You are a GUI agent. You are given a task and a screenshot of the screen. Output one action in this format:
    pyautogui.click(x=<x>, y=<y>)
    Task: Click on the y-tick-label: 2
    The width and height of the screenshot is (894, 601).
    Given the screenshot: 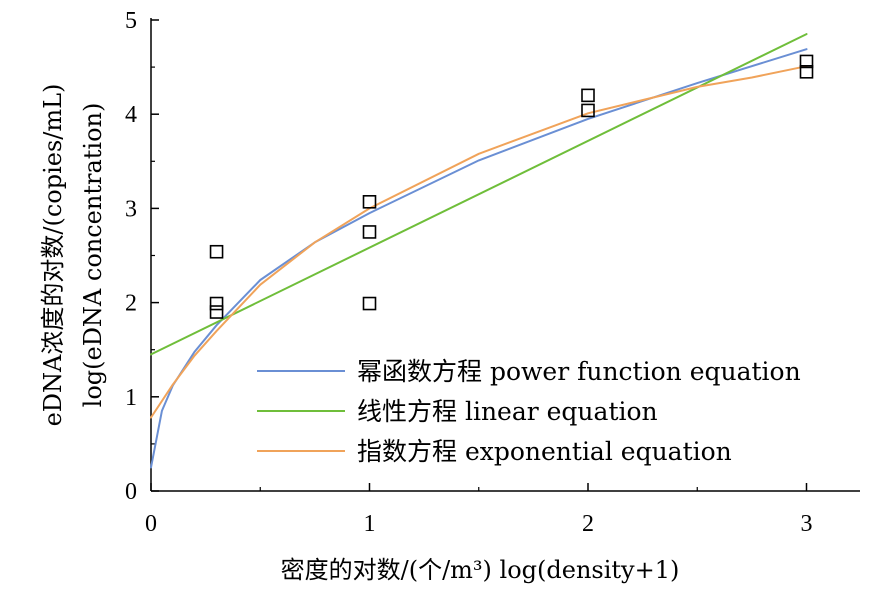 What is the action you would take?
    pyautogui.click(x=131, y=304)
    